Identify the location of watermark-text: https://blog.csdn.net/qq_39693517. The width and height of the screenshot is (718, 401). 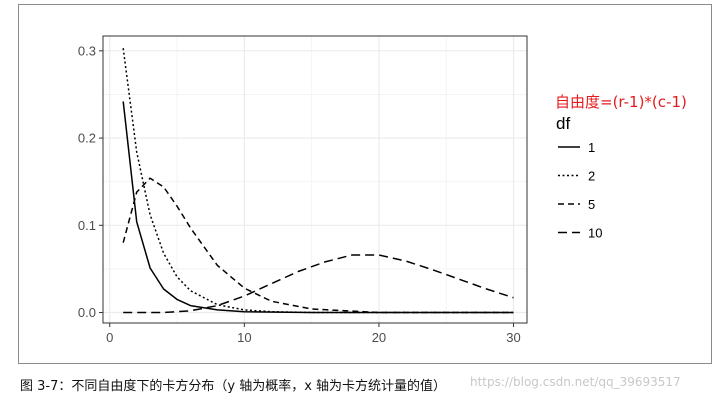
(575, 382).